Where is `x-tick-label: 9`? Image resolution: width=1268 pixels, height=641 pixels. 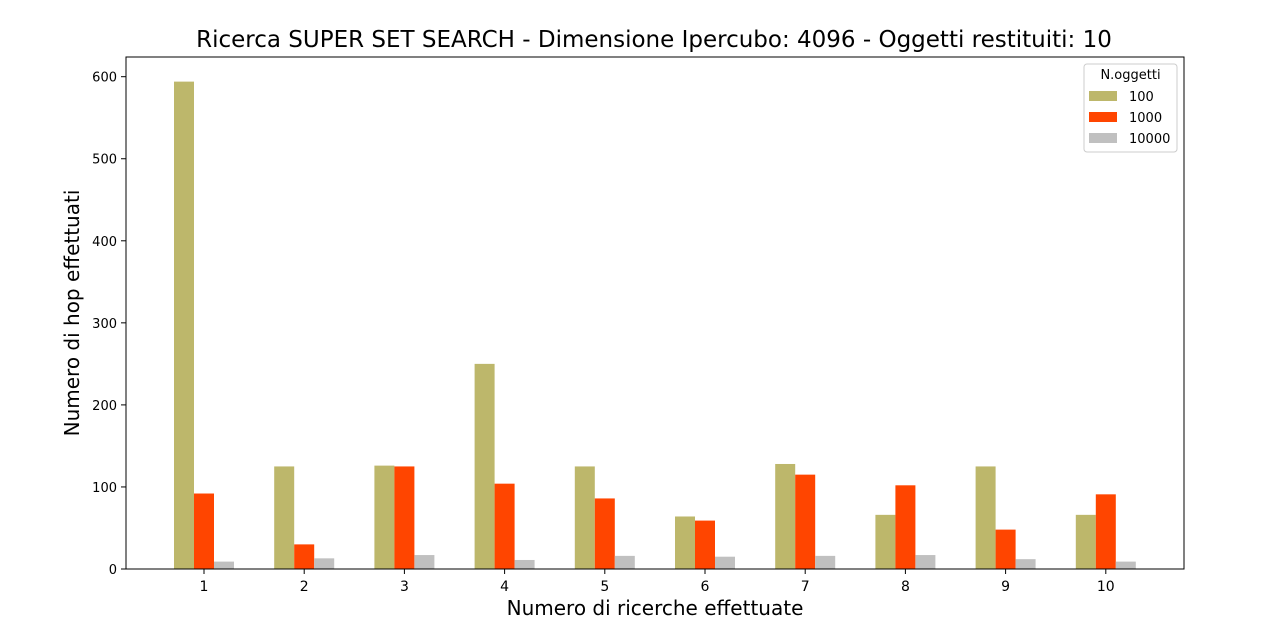 x-tick-label: 9 is located at coordinates (1005, 587).